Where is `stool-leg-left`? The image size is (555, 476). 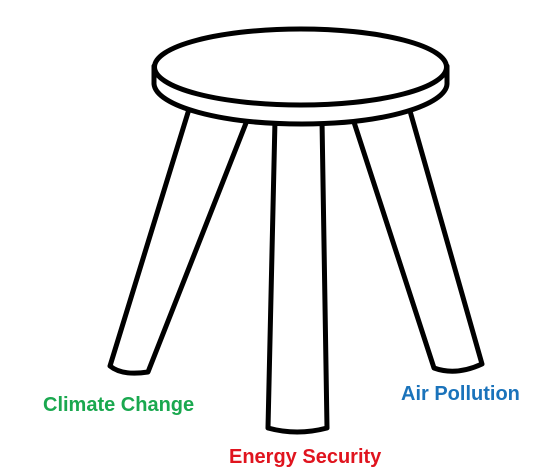 stool-leg-left is located at coordinates (179, 239).